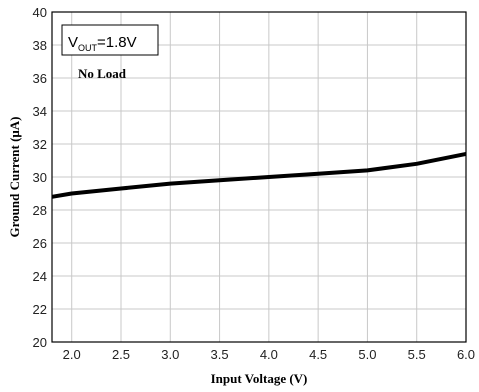 Image resolution: width=479 pixels, height=392 pixels. I want to click on x-axis-title: Input Voltage (V), so click(259, 378).